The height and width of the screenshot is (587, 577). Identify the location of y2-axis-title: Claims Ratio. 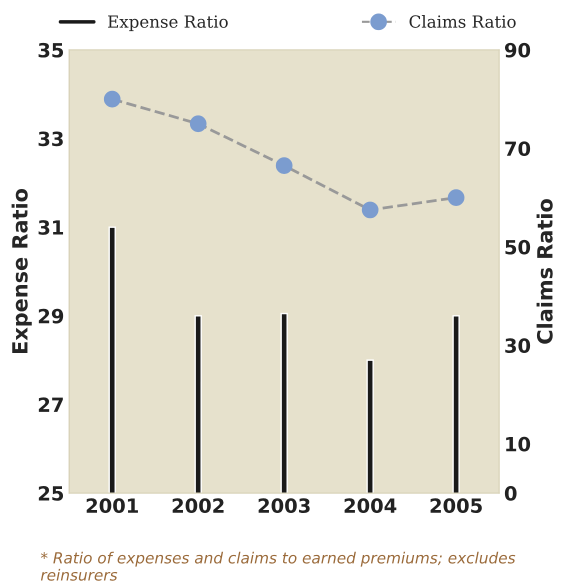
(544, 271).